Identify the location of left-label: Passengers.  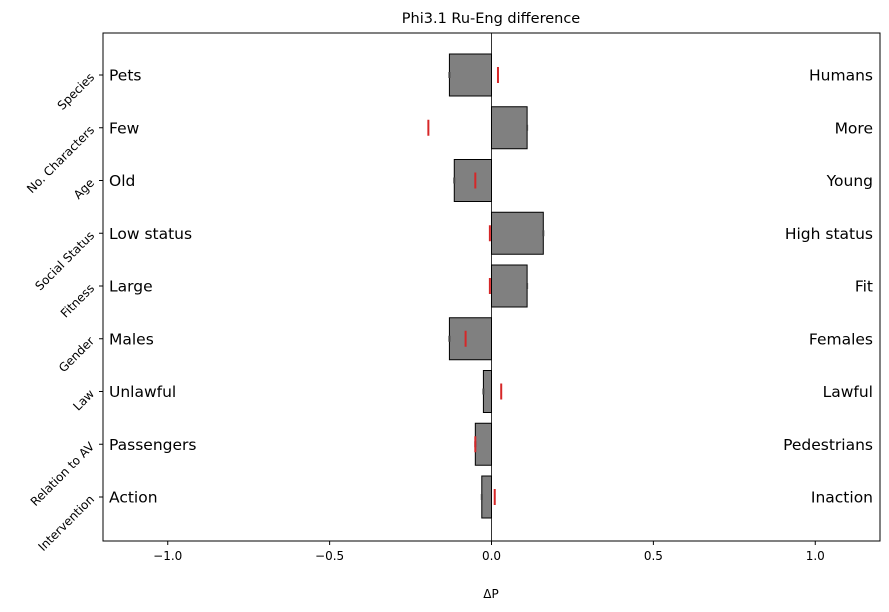
(152, 445).